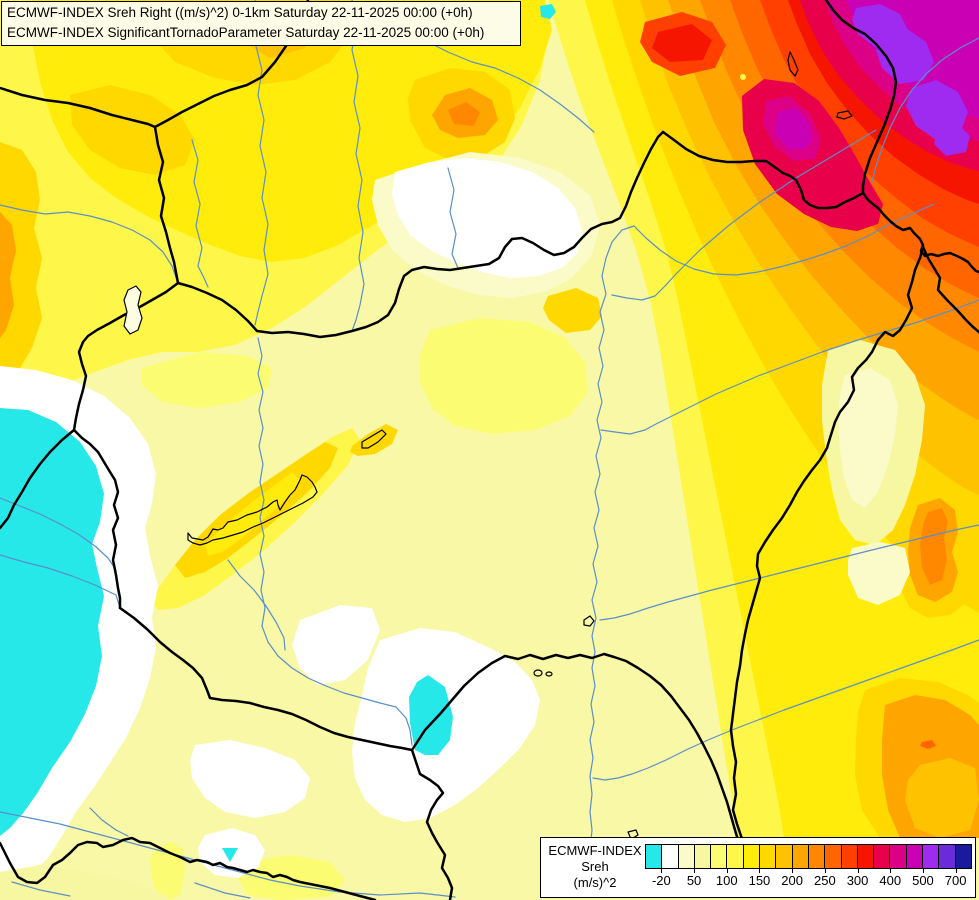 The width and height of the screenshot is (979, 900). Describe the element at coordinates (595, 882) in the screenshot. I see `legend-label-line3: (m/s)^2` at that location.